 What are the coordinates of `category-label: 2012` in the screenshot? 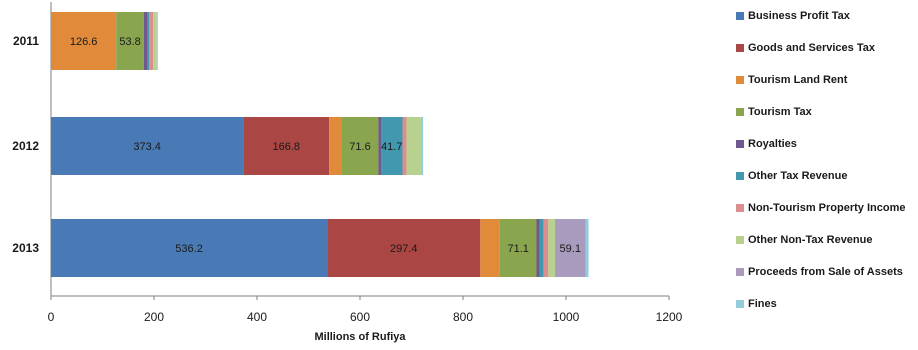 It's located at (25, 146).